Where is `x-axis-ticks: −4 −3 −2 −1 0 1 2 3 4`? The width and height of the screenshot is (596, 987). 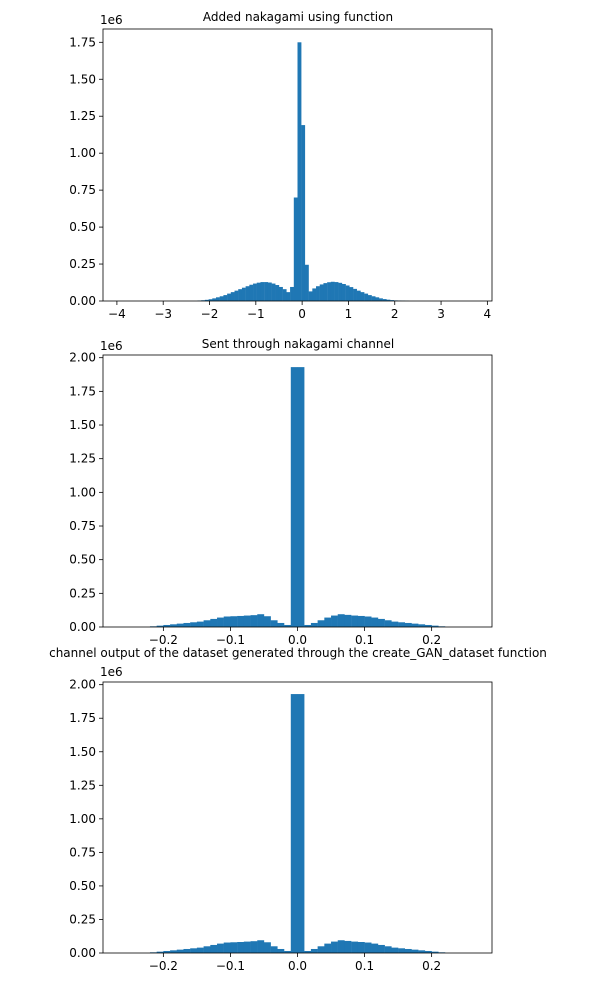
x-axis-ticks: −4 −3 −2 −1 0 1 2 3 4 is located at coordinates (299, 311).